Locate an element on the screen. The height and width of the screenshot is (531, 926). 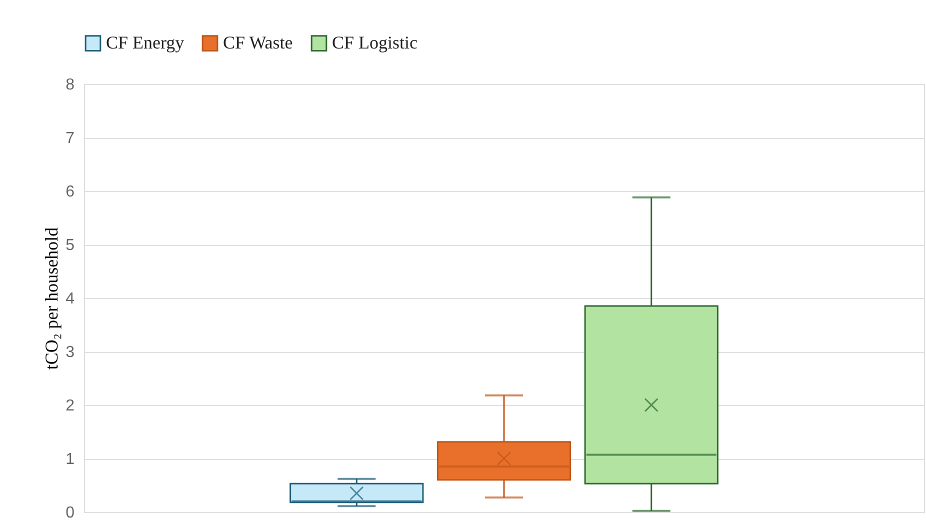
y-axis-title: tCO₂ per household is located at coordinates (52, 298).